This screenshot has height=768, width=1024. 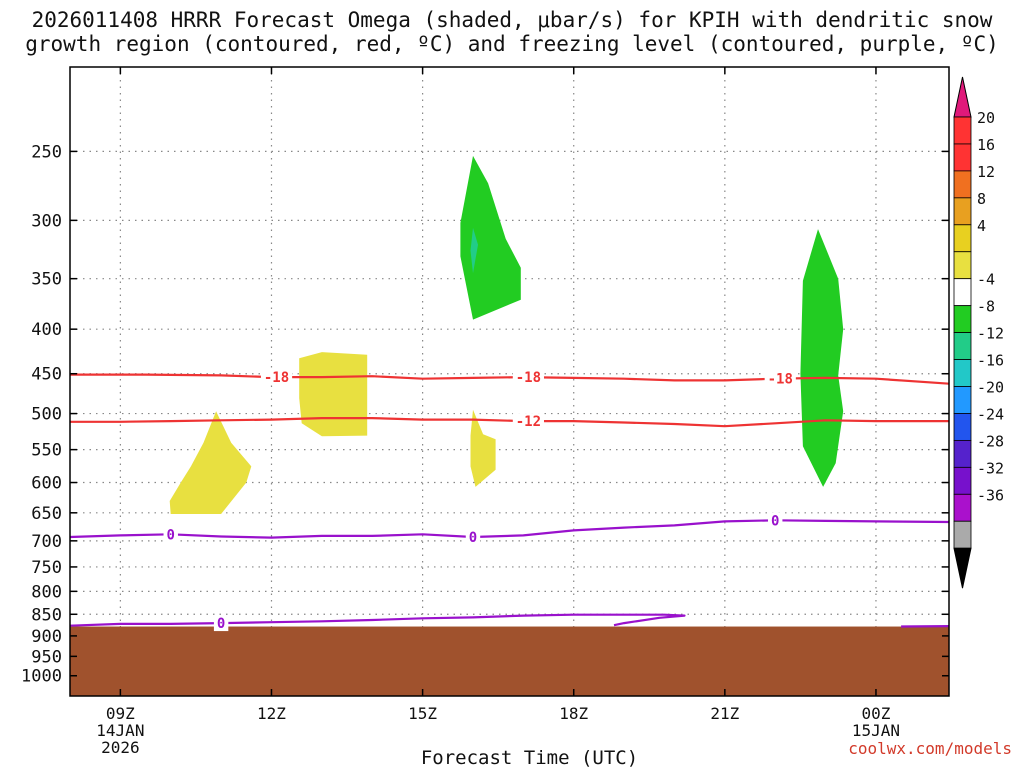 I want to click on y-tick-label: 850, so click(x=46, y=615).